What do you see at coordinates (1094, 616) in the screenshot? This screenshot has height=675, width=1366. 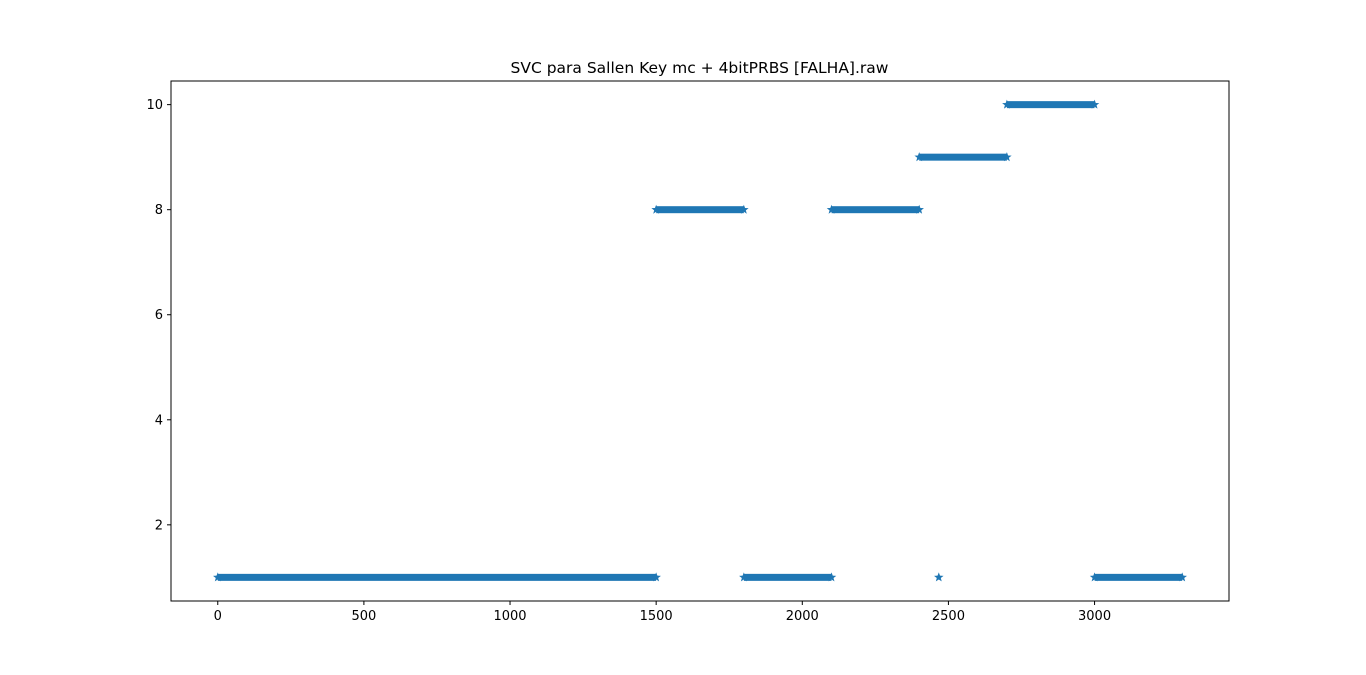 I see `x-tick-label: 3000` at bounding box center [1094, 616].